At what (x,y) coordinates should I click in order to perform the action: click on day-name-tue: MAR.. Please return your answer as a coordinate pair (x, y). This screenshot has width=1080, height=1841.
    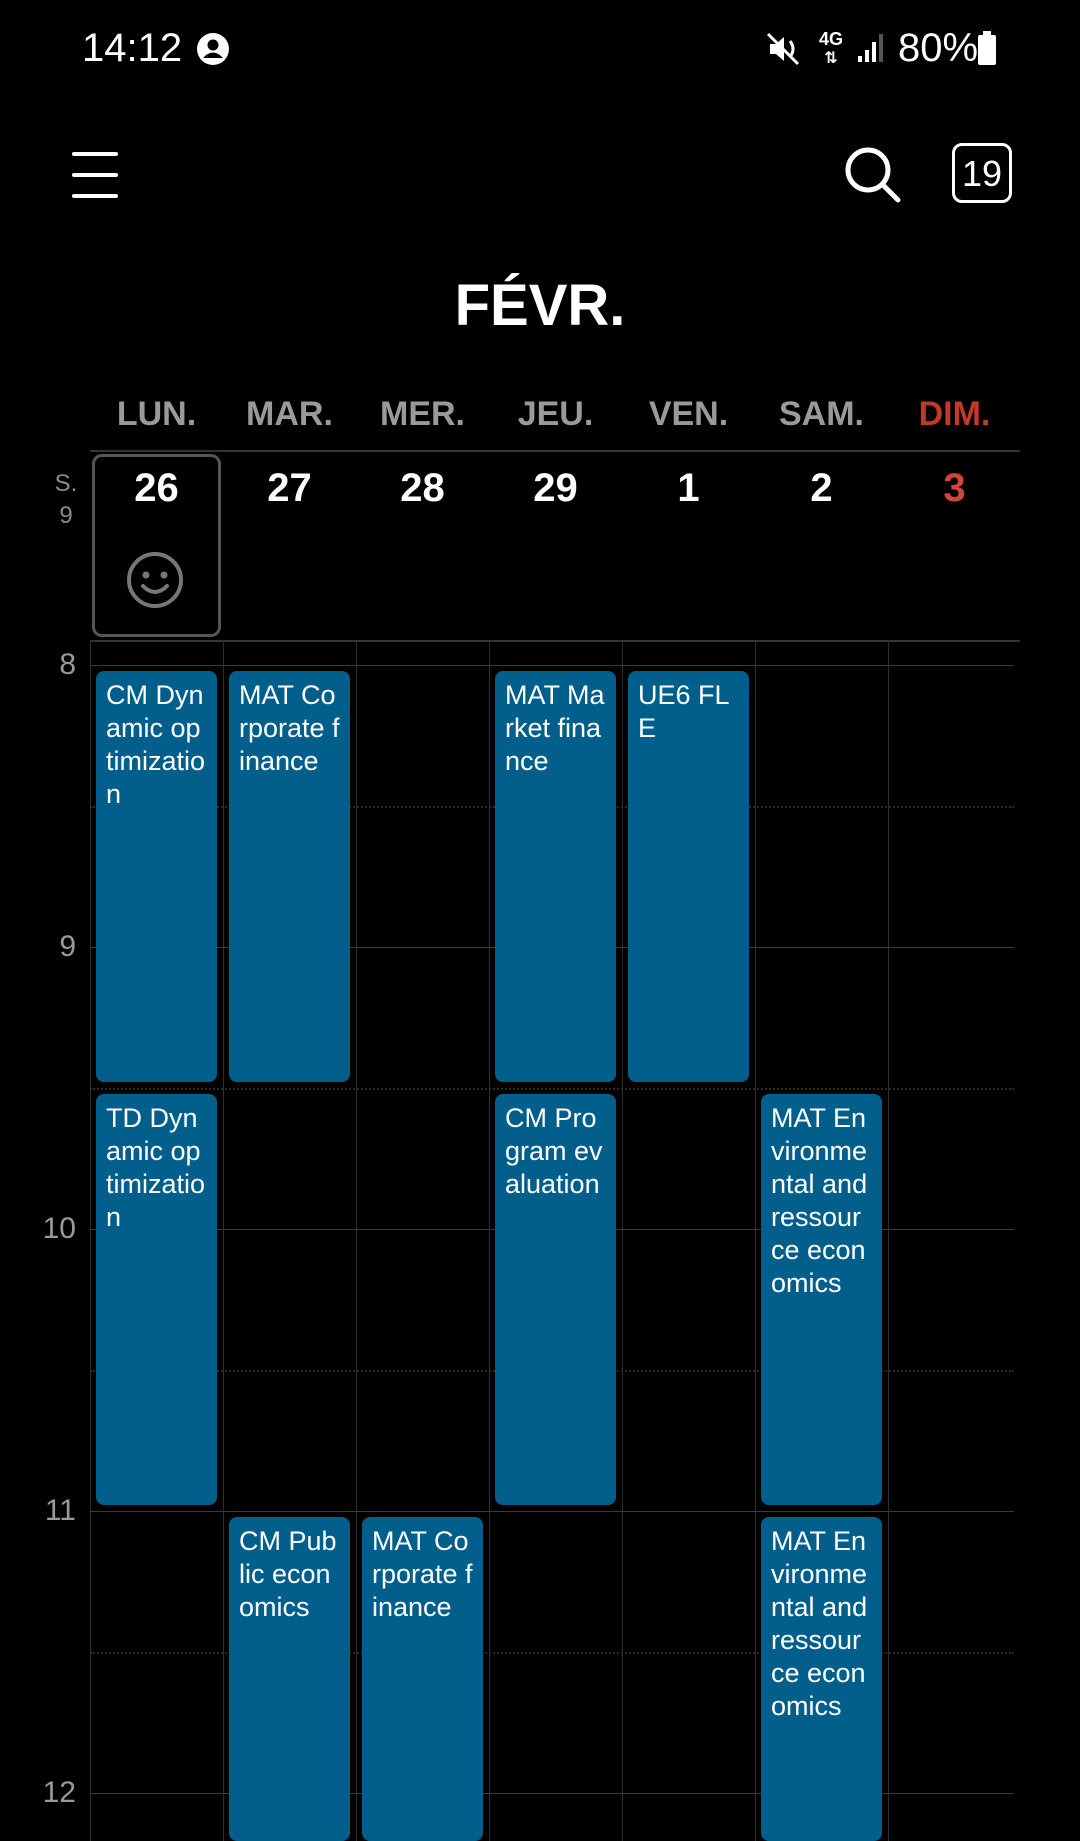
    Looking at the image, I should click on (289, 414).